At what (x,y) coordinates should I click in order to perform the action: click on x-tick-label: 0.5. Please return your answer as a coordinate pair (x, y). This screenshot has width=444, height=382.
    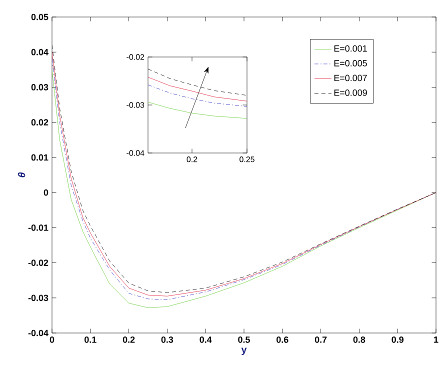
    Looking at the image, I should click on (244, 339).